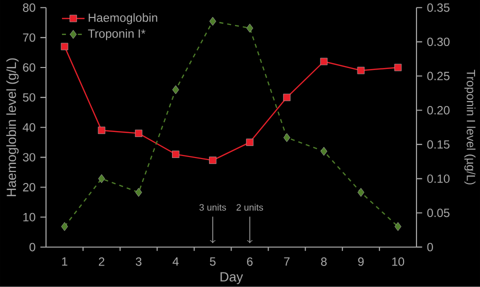 The height and width of the screenshot is (287, 480). I want to click on y-tick-label: 30, so click(29, 157).